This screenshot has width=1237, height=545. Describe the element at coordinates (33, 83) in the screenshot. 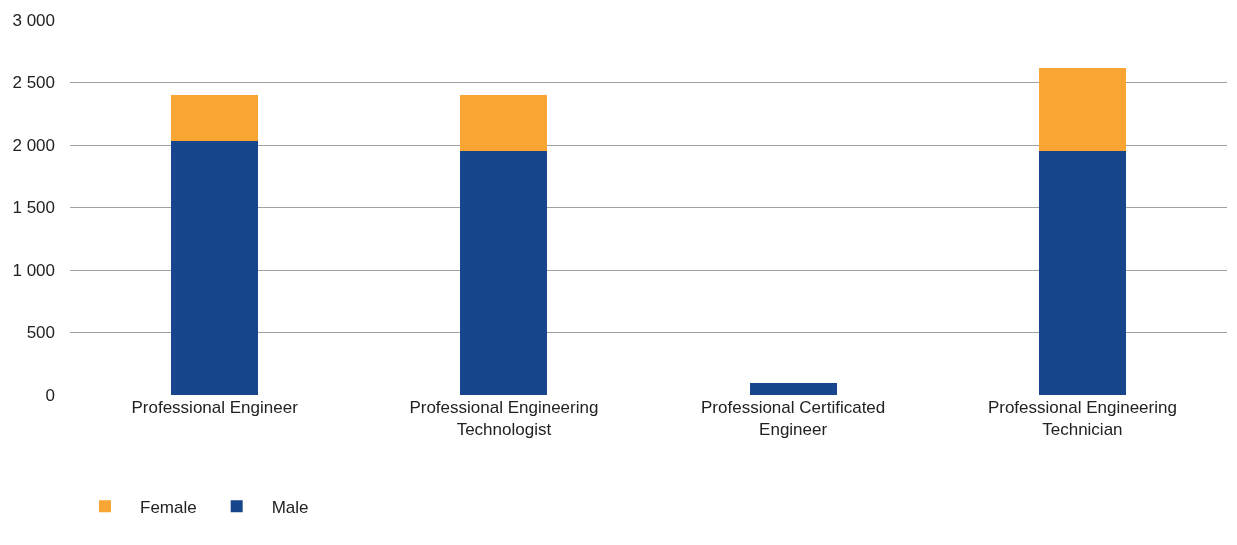

I see `y-tick-label: 2 500` at that location.